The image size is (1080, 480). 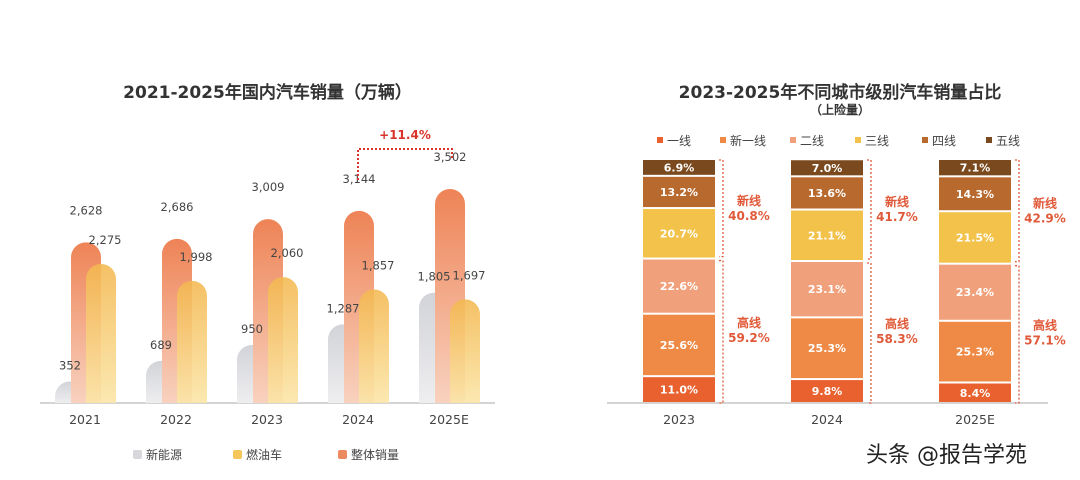 What do you see at coordinates (840, 93) in the screenshot?
I see `right-chart-title: 2023-2025年不同城市级别汽车销量占比` at bounding box center [840, 93].